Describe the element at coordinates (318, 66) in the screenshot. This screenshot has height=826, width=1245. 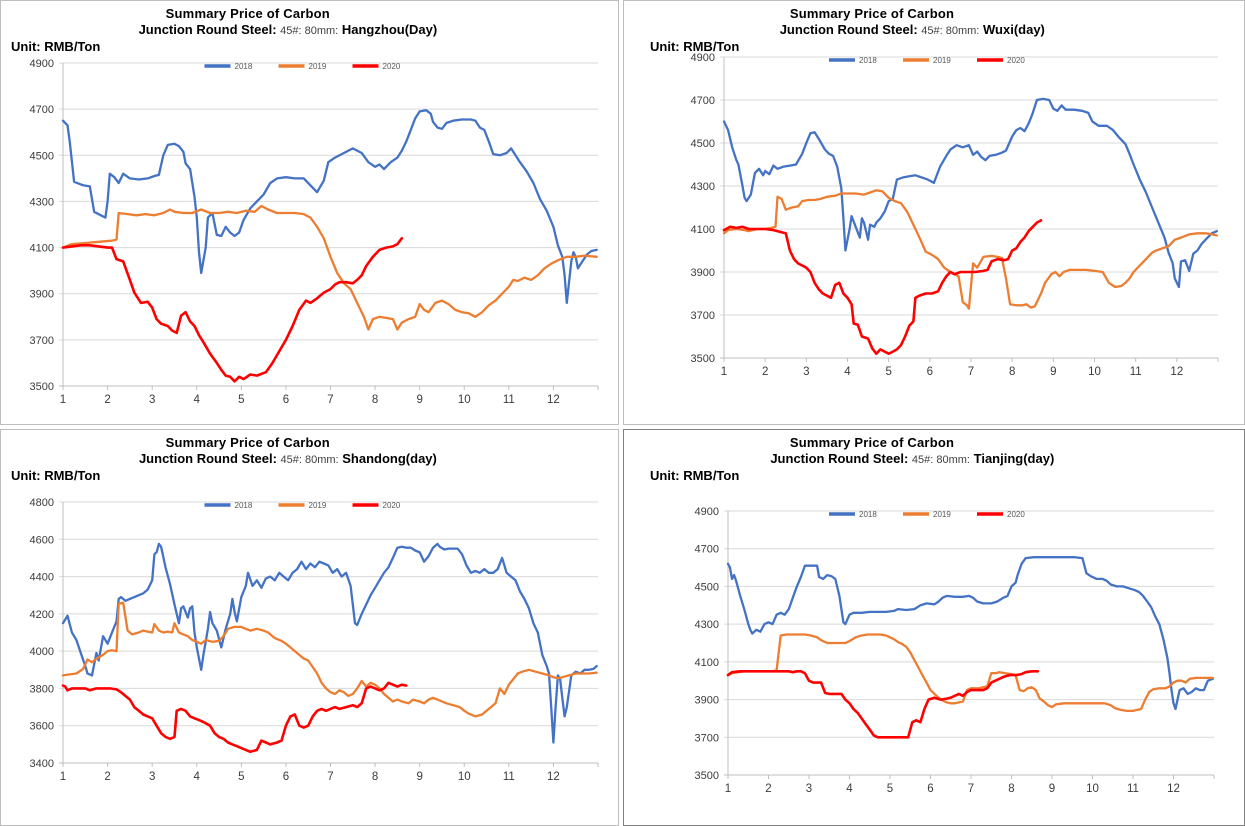
I see `legend-label: 2019` at that location.